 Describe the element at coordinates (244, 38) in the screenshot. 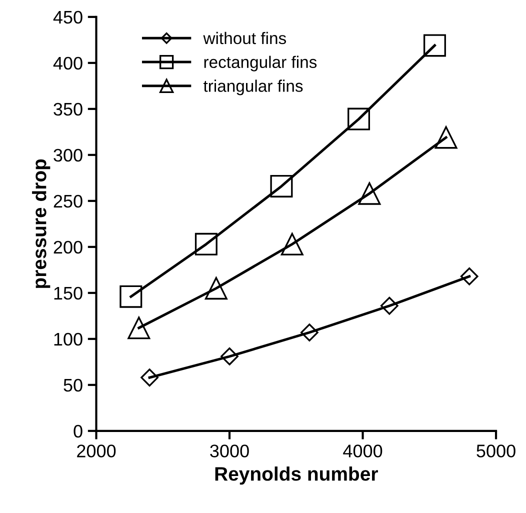

I see `legend-label: without fins` at that location.